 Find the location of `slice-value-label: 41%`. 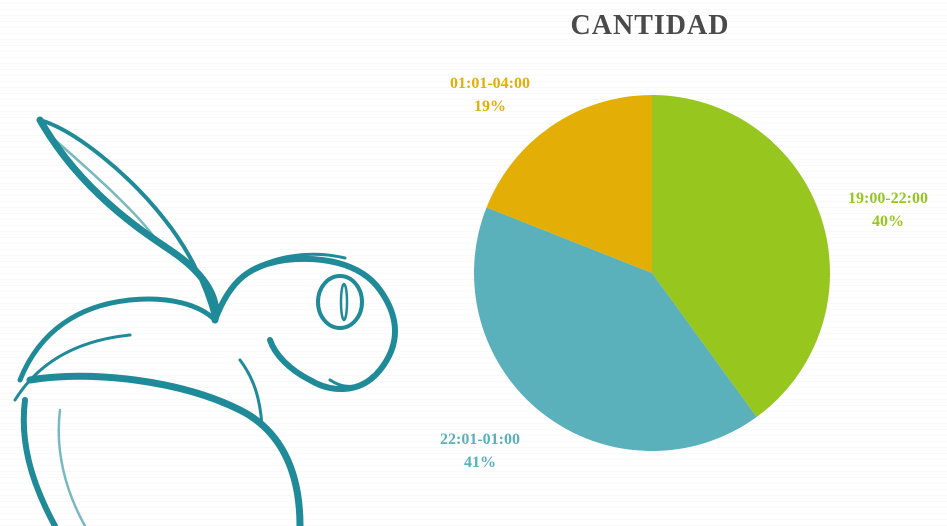

slice-value-label: 41% is located at coordinates (480, 462).